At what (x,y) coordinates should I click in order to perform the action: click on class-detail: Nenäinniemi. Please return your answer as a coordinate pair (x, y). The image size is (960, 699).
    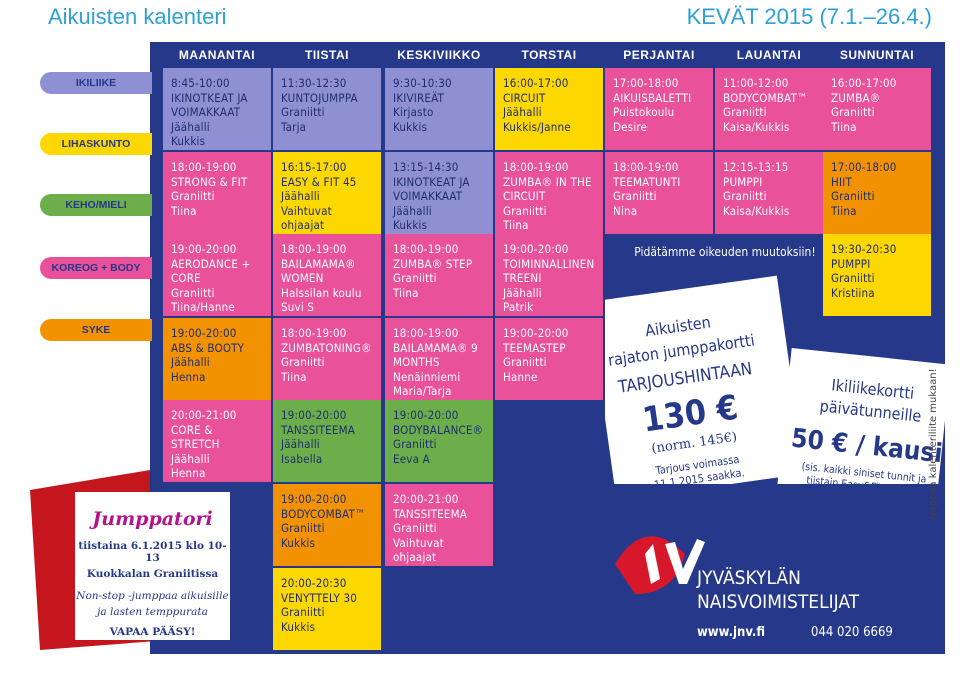
    Looking at the image, I should click on (427, 376).